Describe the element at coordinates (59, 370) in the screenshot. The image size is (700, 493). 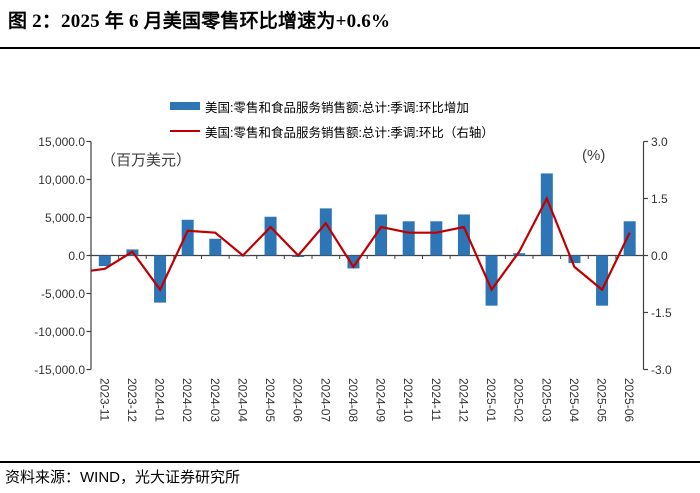
I see `y-axis-label-left: -15,000.0` at that location.